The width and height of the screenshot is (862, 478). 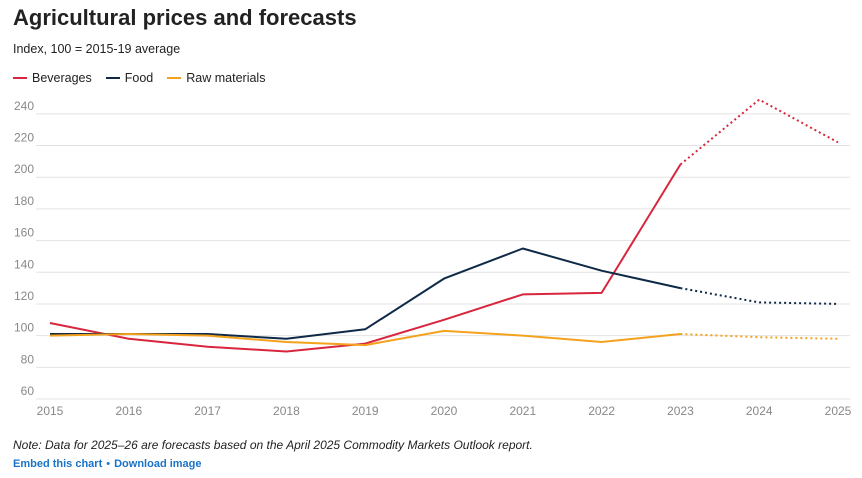 What do you see at coordinates (759, 411) in the screenshot?
I see `x-tick-label: 2024` at bounding box center [759, 411].